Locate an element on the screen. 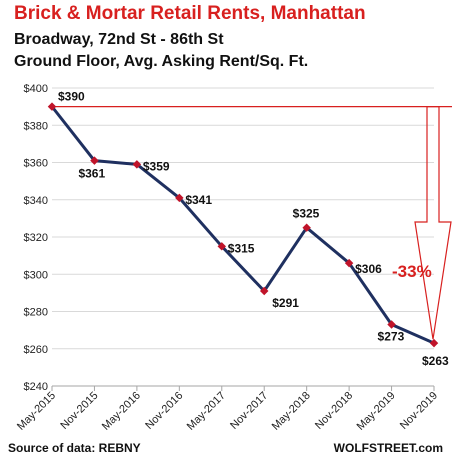 This screenshot has width=455, height=461. y-tick-label: $300 is located at coordinates (36, 275).